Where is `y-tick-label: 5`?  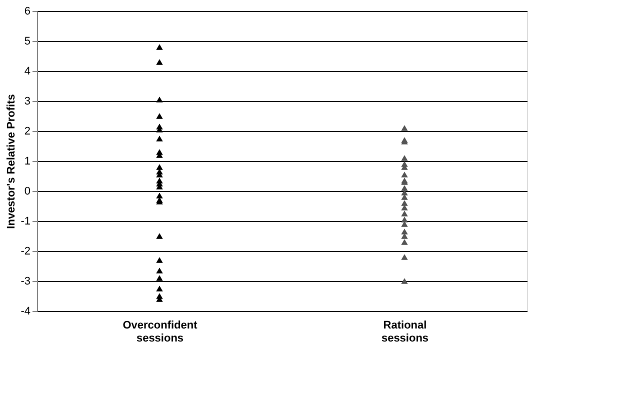
y-tick-label: 5 is located at coordinates (27, 42).